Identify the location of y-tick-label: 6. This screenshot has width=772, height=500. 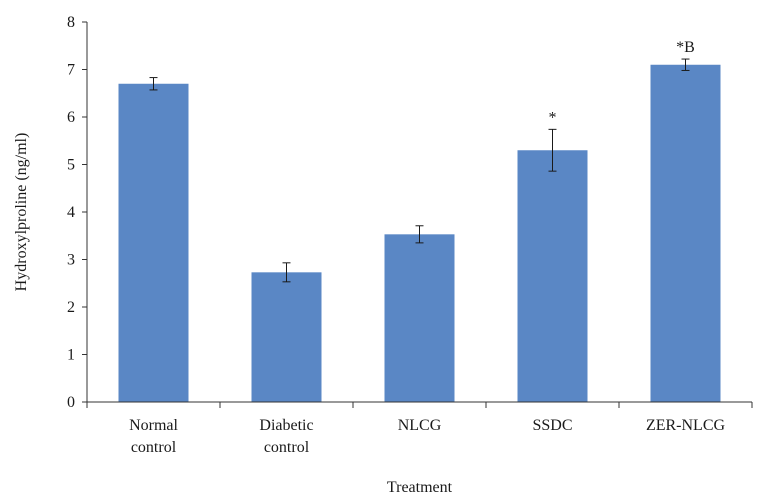
(71, 117).